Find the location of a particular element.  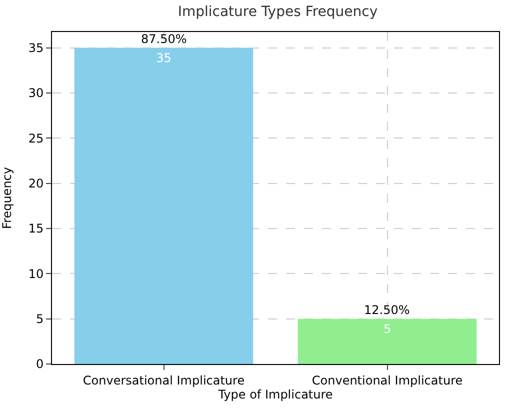

data-label: 5 is located at coordinates (387, 329).